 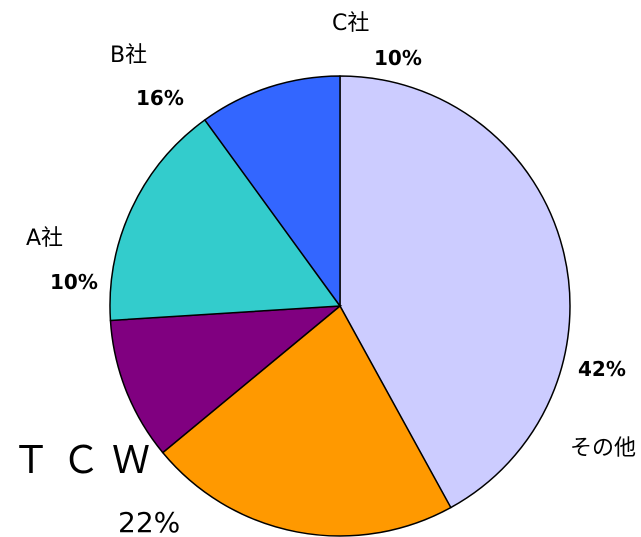 I want to click on slice-value-c: 10%, so click(x=398, y=58).